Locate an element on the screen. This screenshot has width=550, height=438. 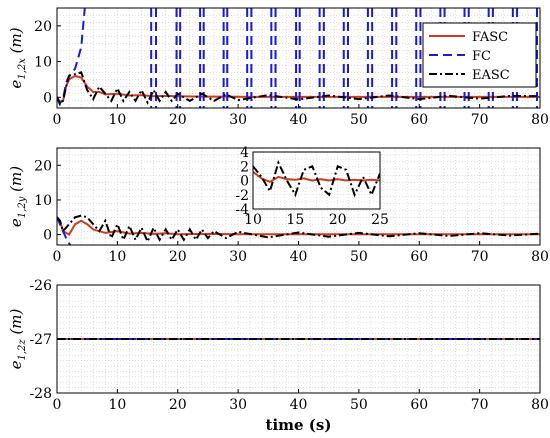
inset-frame is located at coordinates (316, 180).